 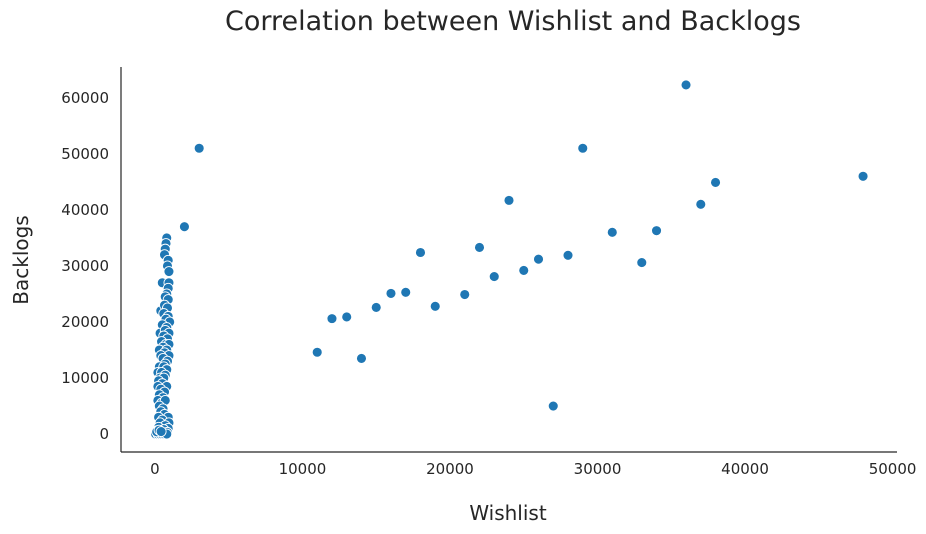 I want to click on y-tick-label: 50000, so click(x=85, y=154).